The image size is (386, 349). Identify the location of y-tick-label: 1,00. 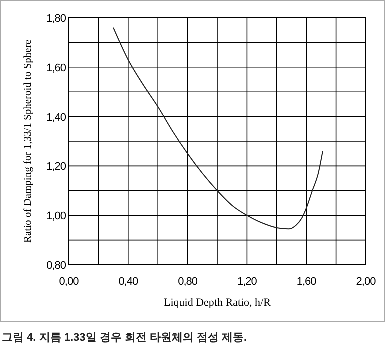
(56, 216).